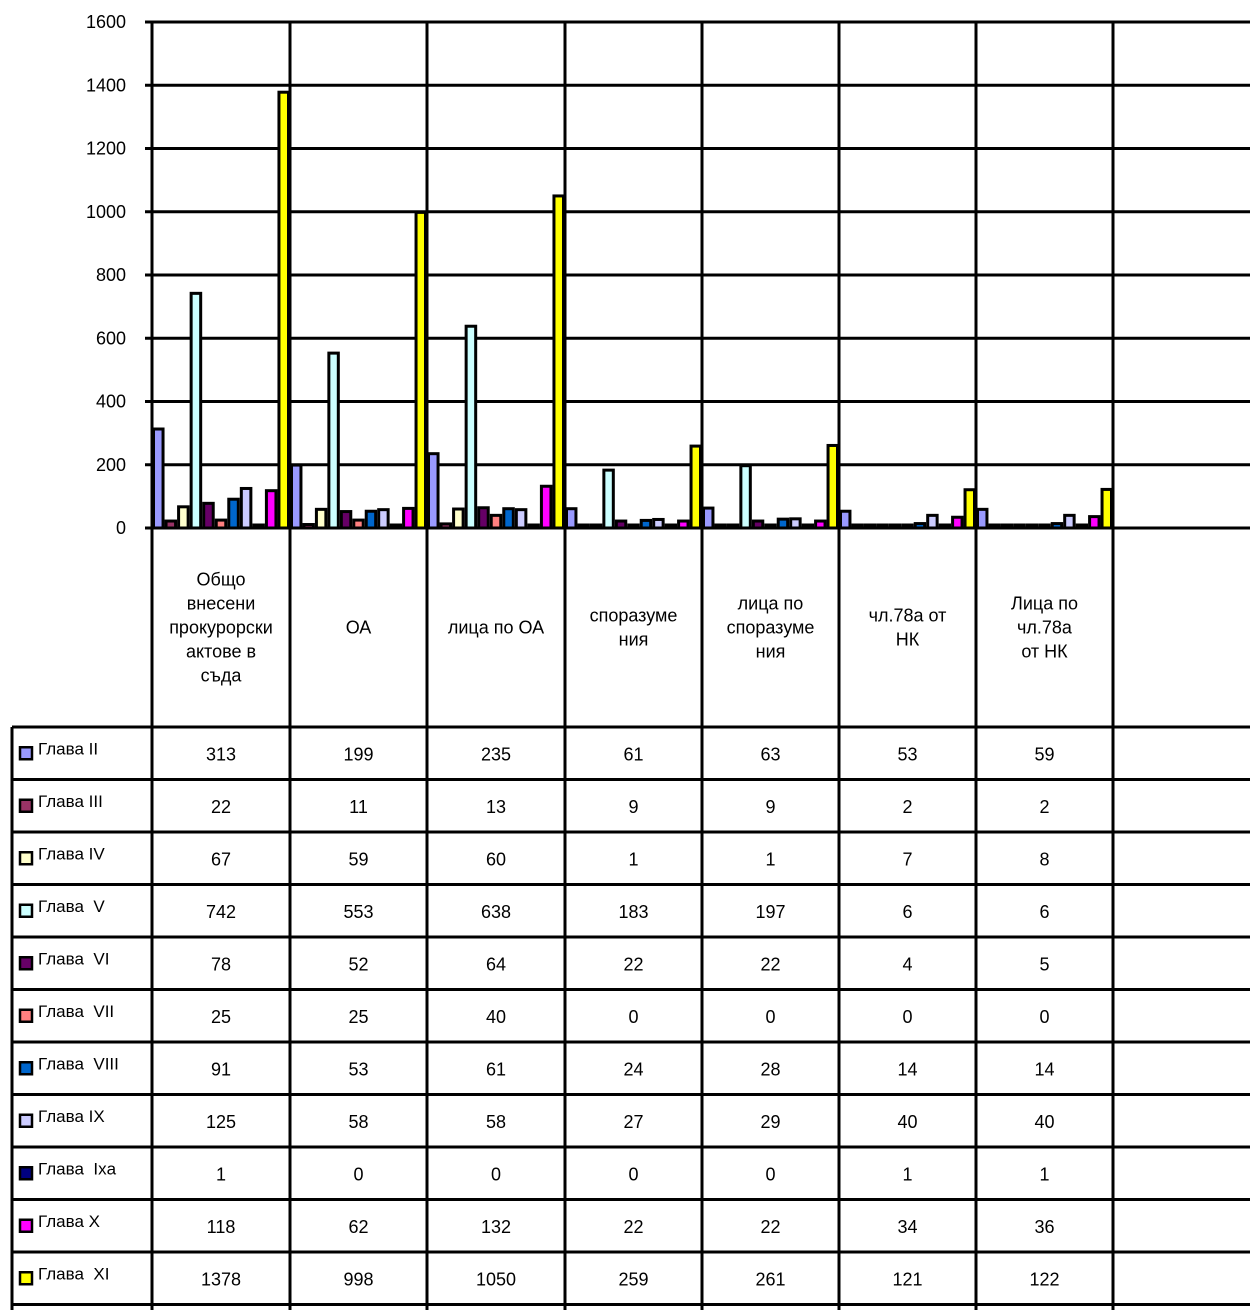 This screenshot has width=1250, height=1310. Describe the element at coordinates (106, 275) in the screenshot. I see `y-axis-tick-labels: 0 200 400 600 800 1000 1200 1400 1600` at that location.